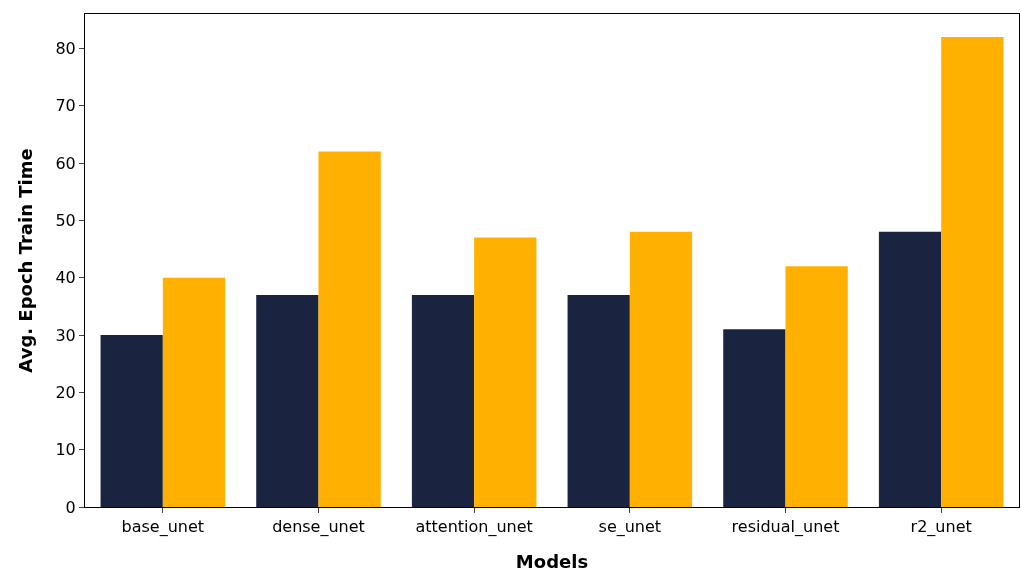 This screenshot has width=1021, height=572. What do you see at coordinates (25, 260) in the screenshot?
I see `y-axis-title: Avg. Epoch Train Time` at bounding box center [25, 260].